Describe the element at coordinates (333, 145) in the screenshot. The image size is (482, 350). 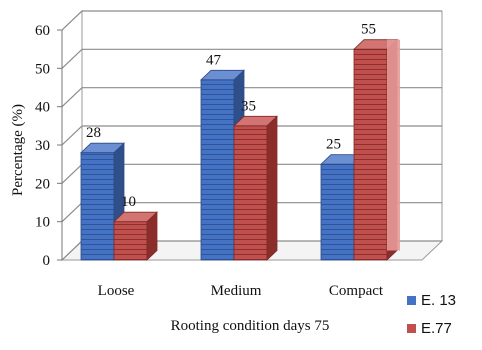
I see `data-label: 25` at that location.